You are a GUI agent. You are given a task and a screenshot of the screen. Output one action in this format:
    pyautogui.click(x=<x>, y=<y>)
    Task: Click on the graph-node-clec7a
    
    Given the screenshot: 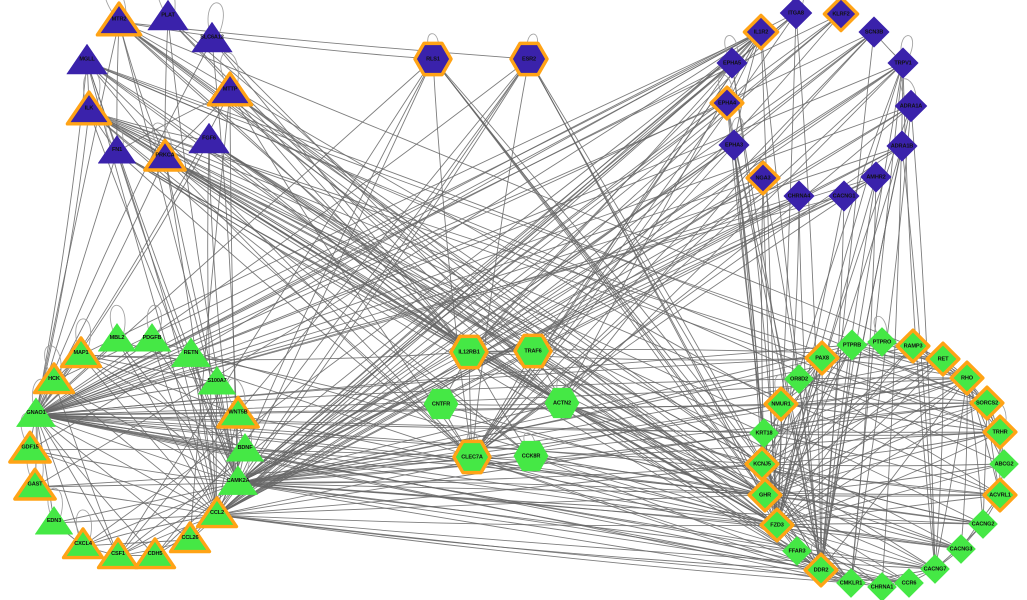 What is the action you would take?
    pyautogui.click(x=472, y=457)
    